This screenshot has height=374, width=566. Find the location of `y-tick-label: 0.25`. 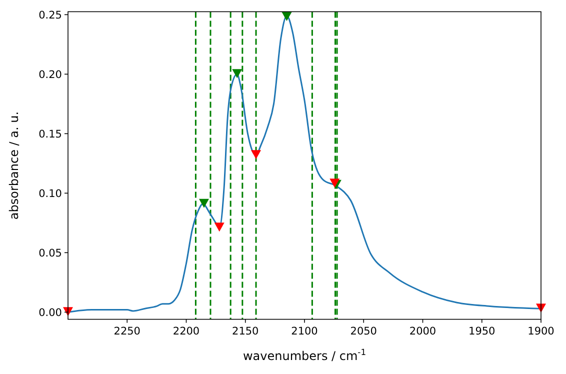

y-tick-label: 0.25 is located at coordinates (50, 15).